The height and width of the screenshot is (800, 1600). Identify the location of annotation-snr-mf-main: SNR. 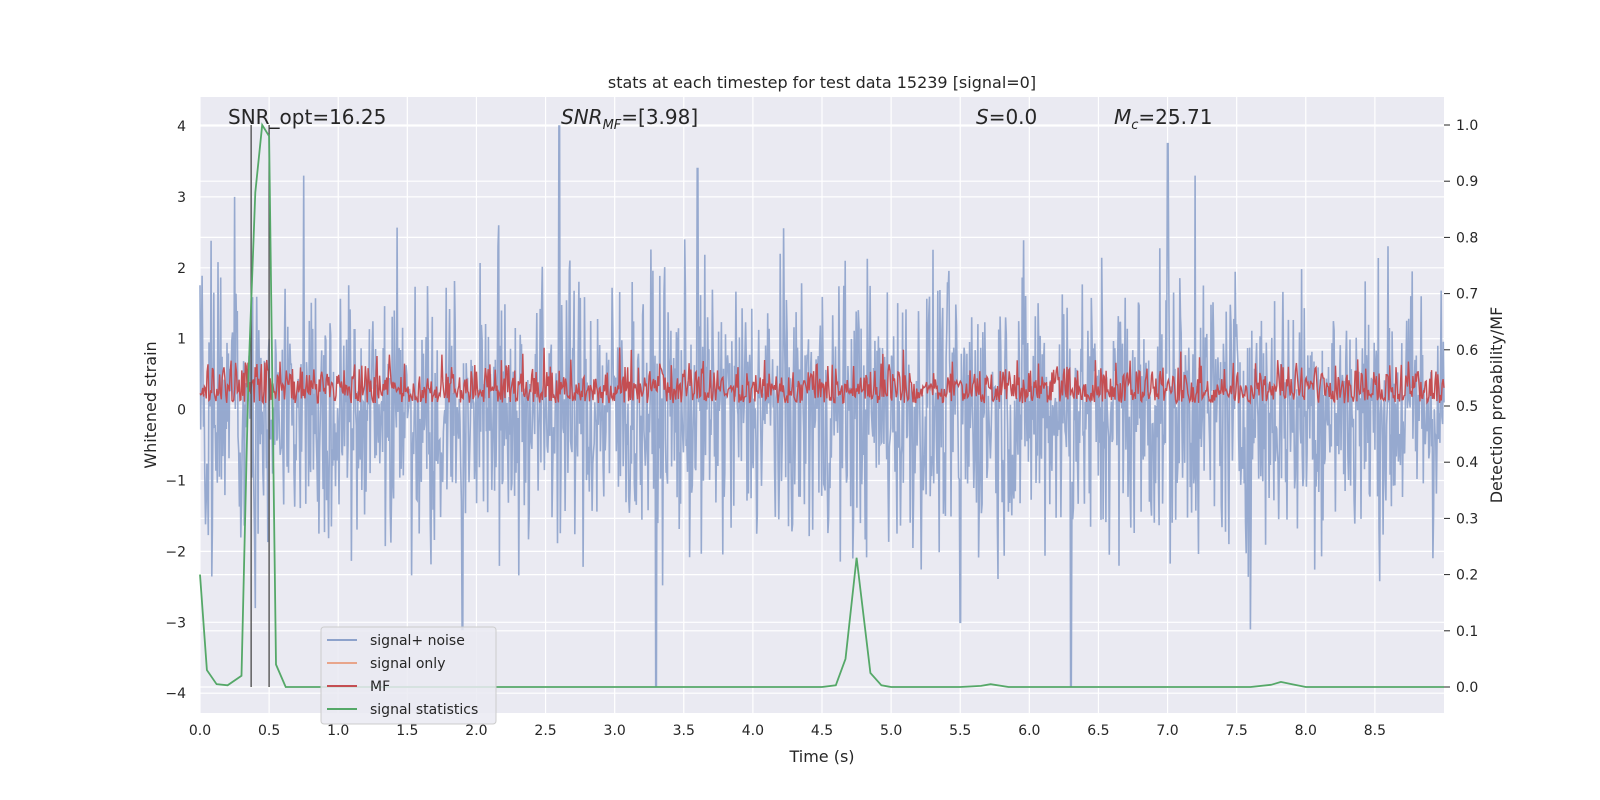
(582, 117).